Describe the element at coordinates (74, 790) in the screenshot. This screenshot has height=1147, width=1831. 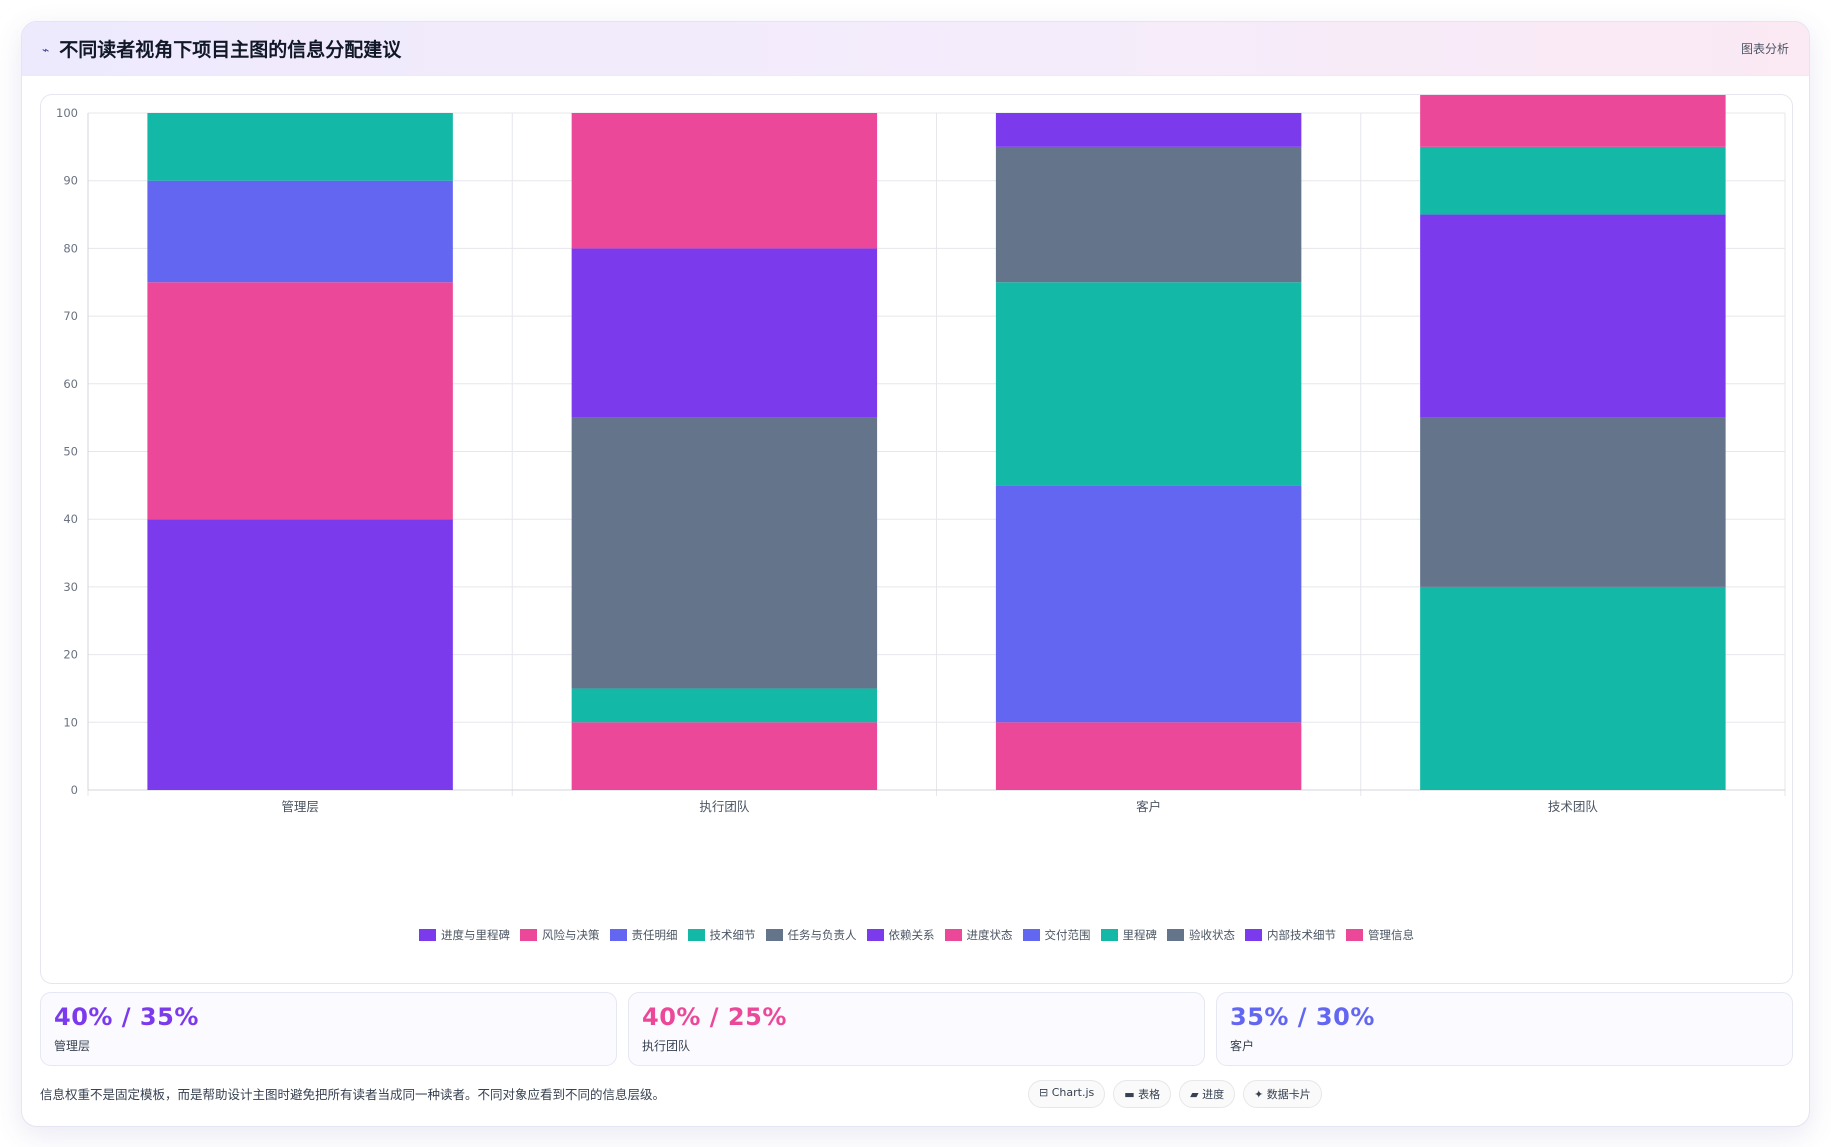
I see `y-tick-label: 0` at that location.